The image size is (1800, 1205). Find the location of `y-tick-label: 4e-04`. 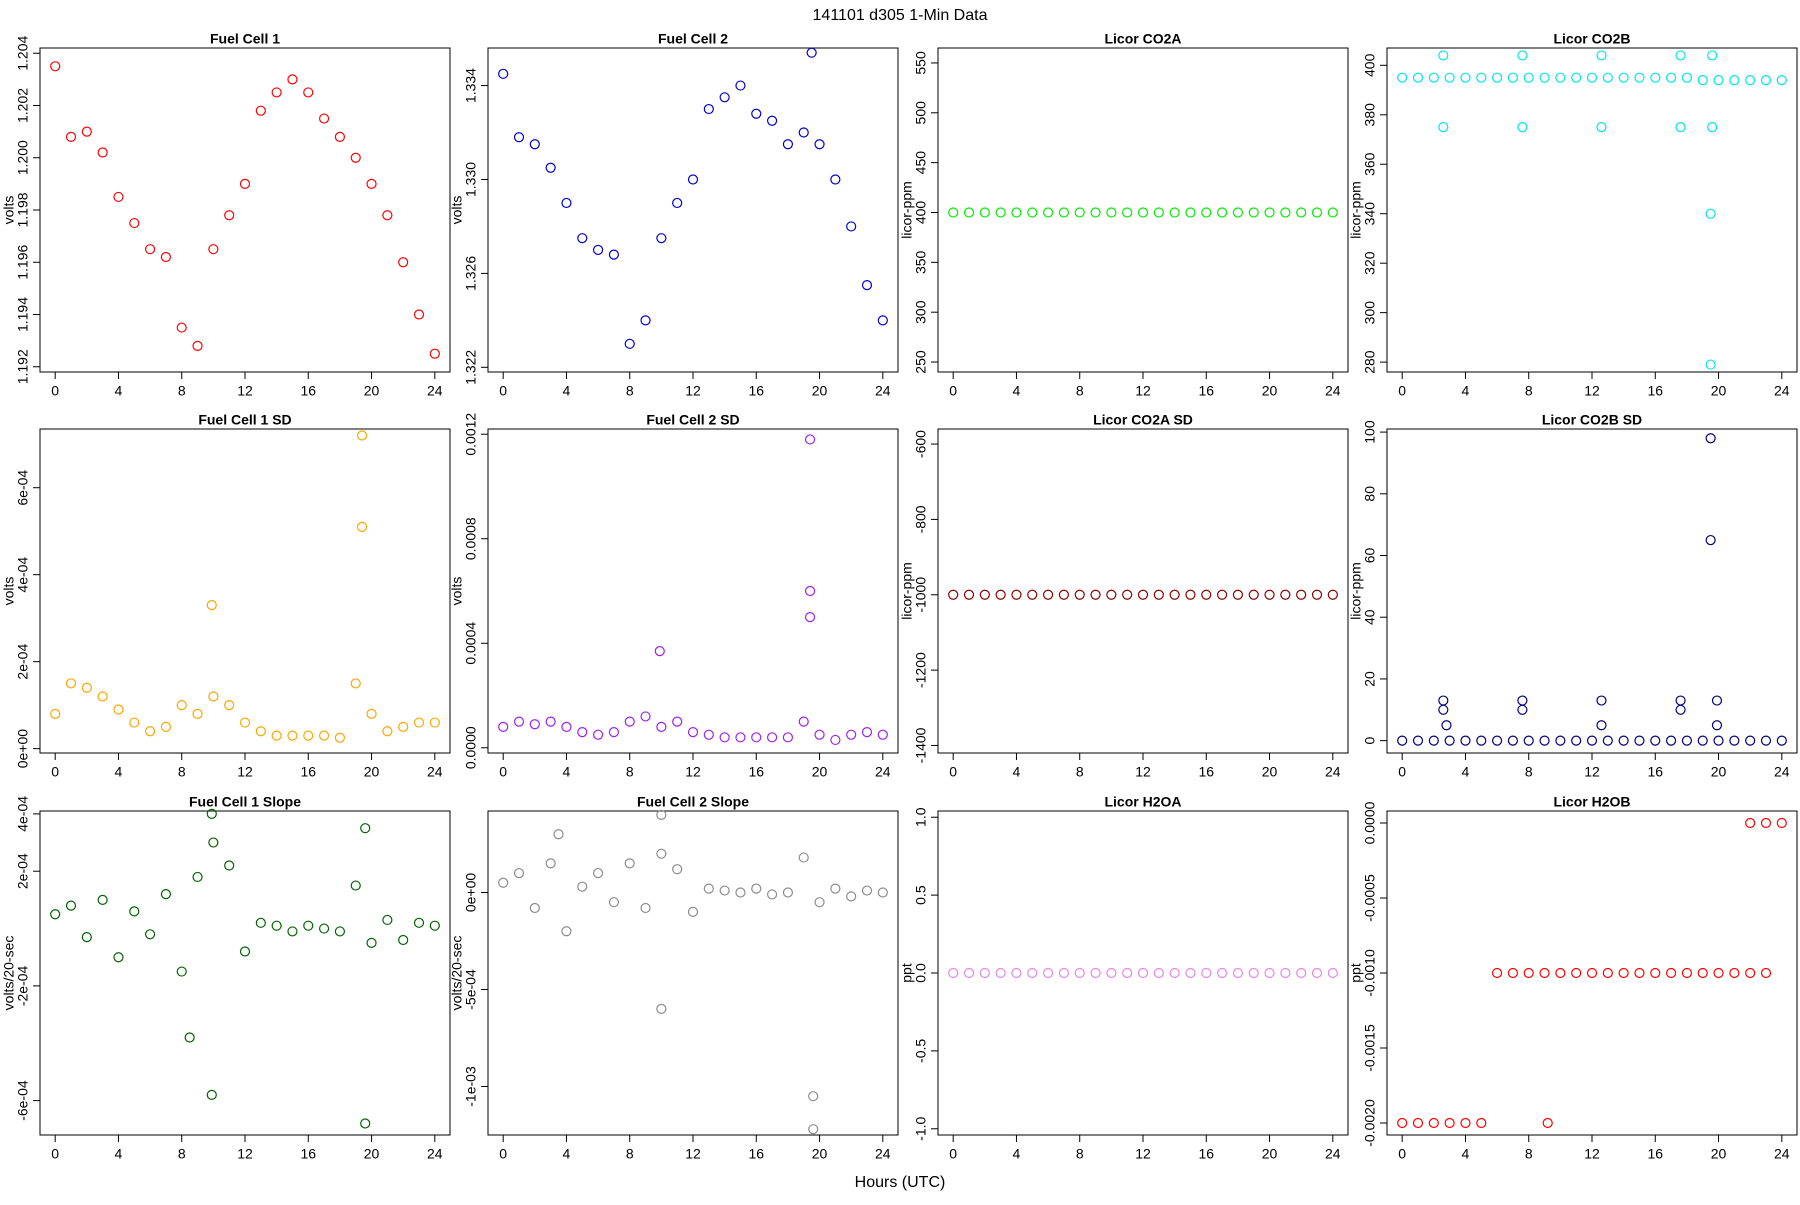

y-tick-label: 4e-04 is located at coordinates (23, 575).